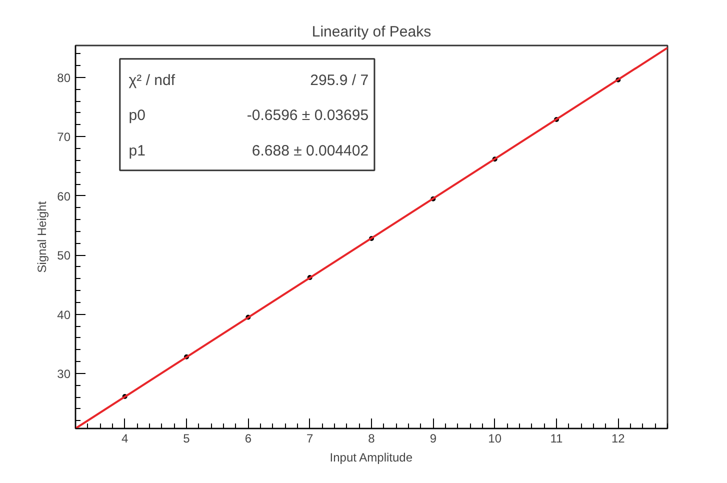 This screenshot has width=727, height=483. What do you see at coordinates (248, 439) in the screenshot?
I see `x-tick-label: 6` at bounding box center [248, 439].